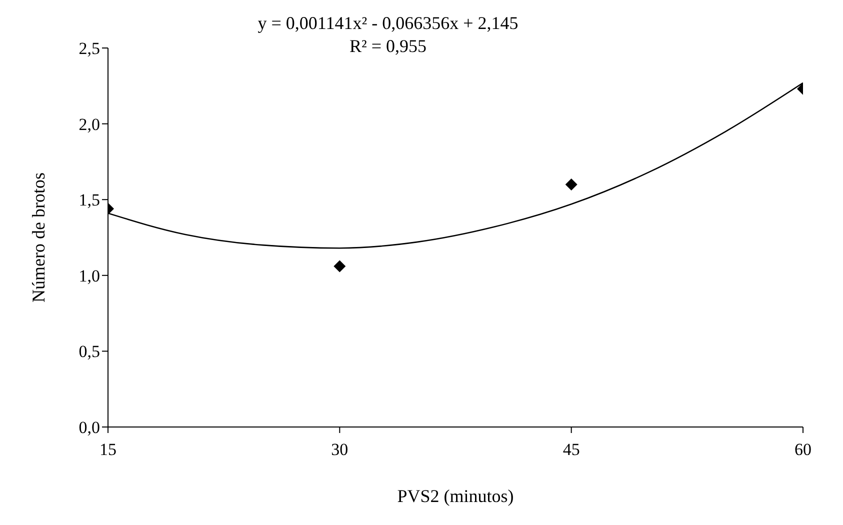 This screenshot has width=843, height=525. I want to click on y-tick-label: 2,5, so click(89, 48).